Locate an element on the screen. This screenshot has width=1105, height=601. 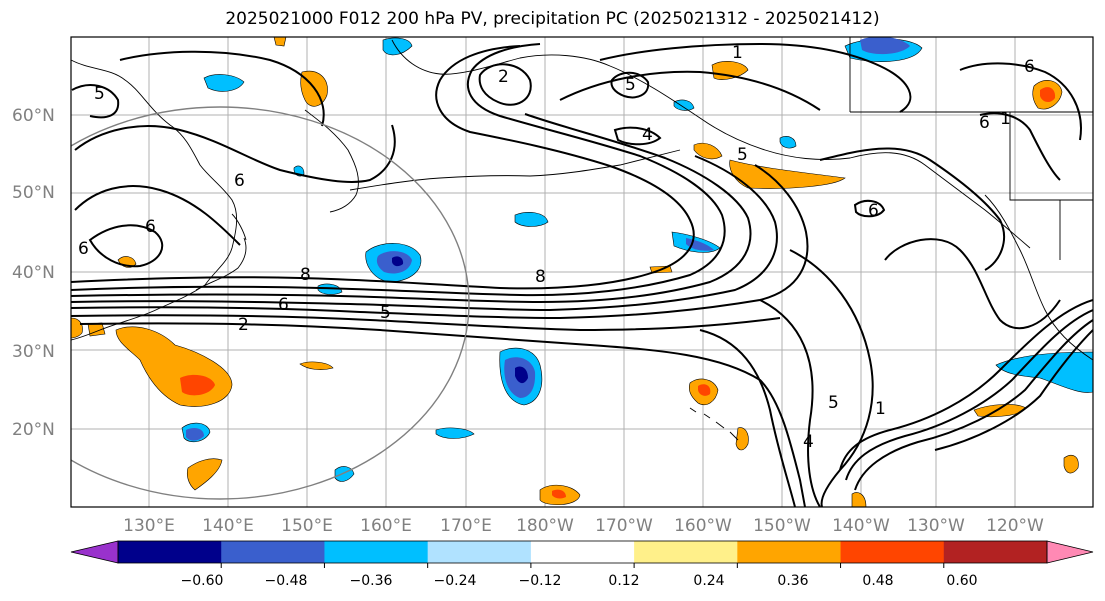
colorbar-tick-label: 0.48 is located at coordinates (877, 581).